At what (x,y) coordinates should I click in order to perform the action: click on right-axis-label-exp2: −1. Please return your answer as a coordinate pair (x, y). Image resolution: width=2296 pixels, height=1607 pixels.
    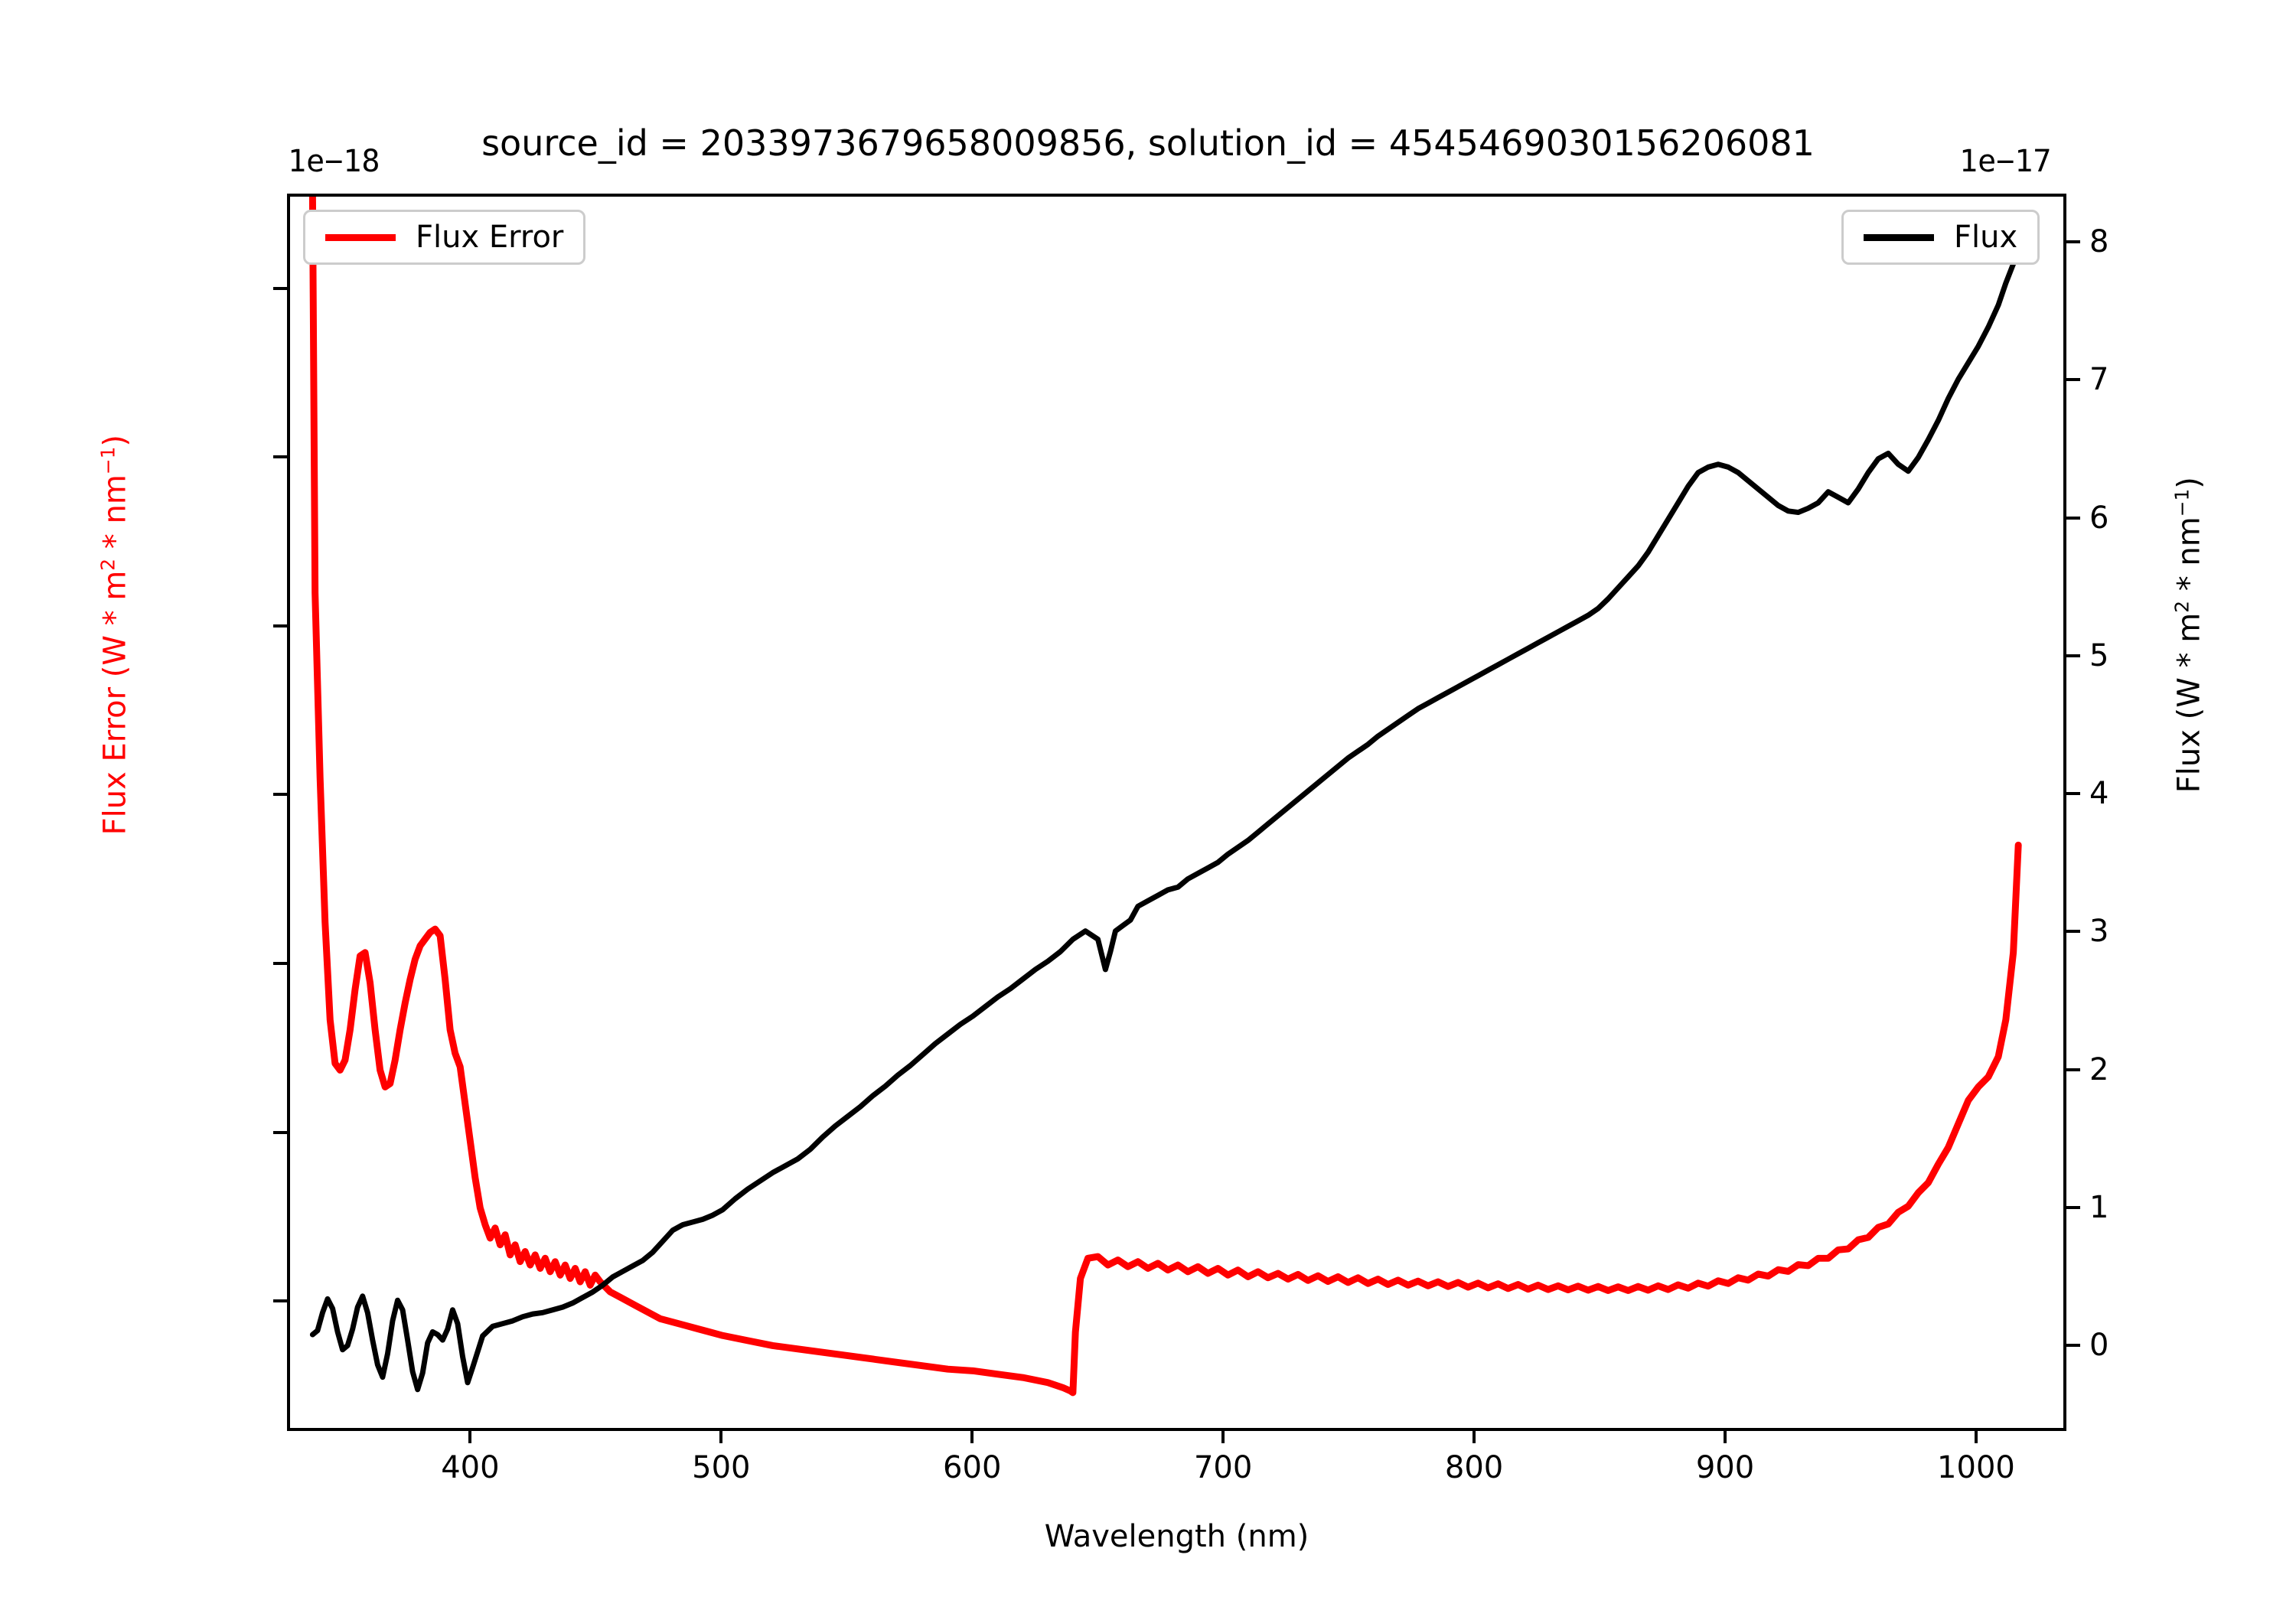
    Looking at the image, I should click on (2181, 502).